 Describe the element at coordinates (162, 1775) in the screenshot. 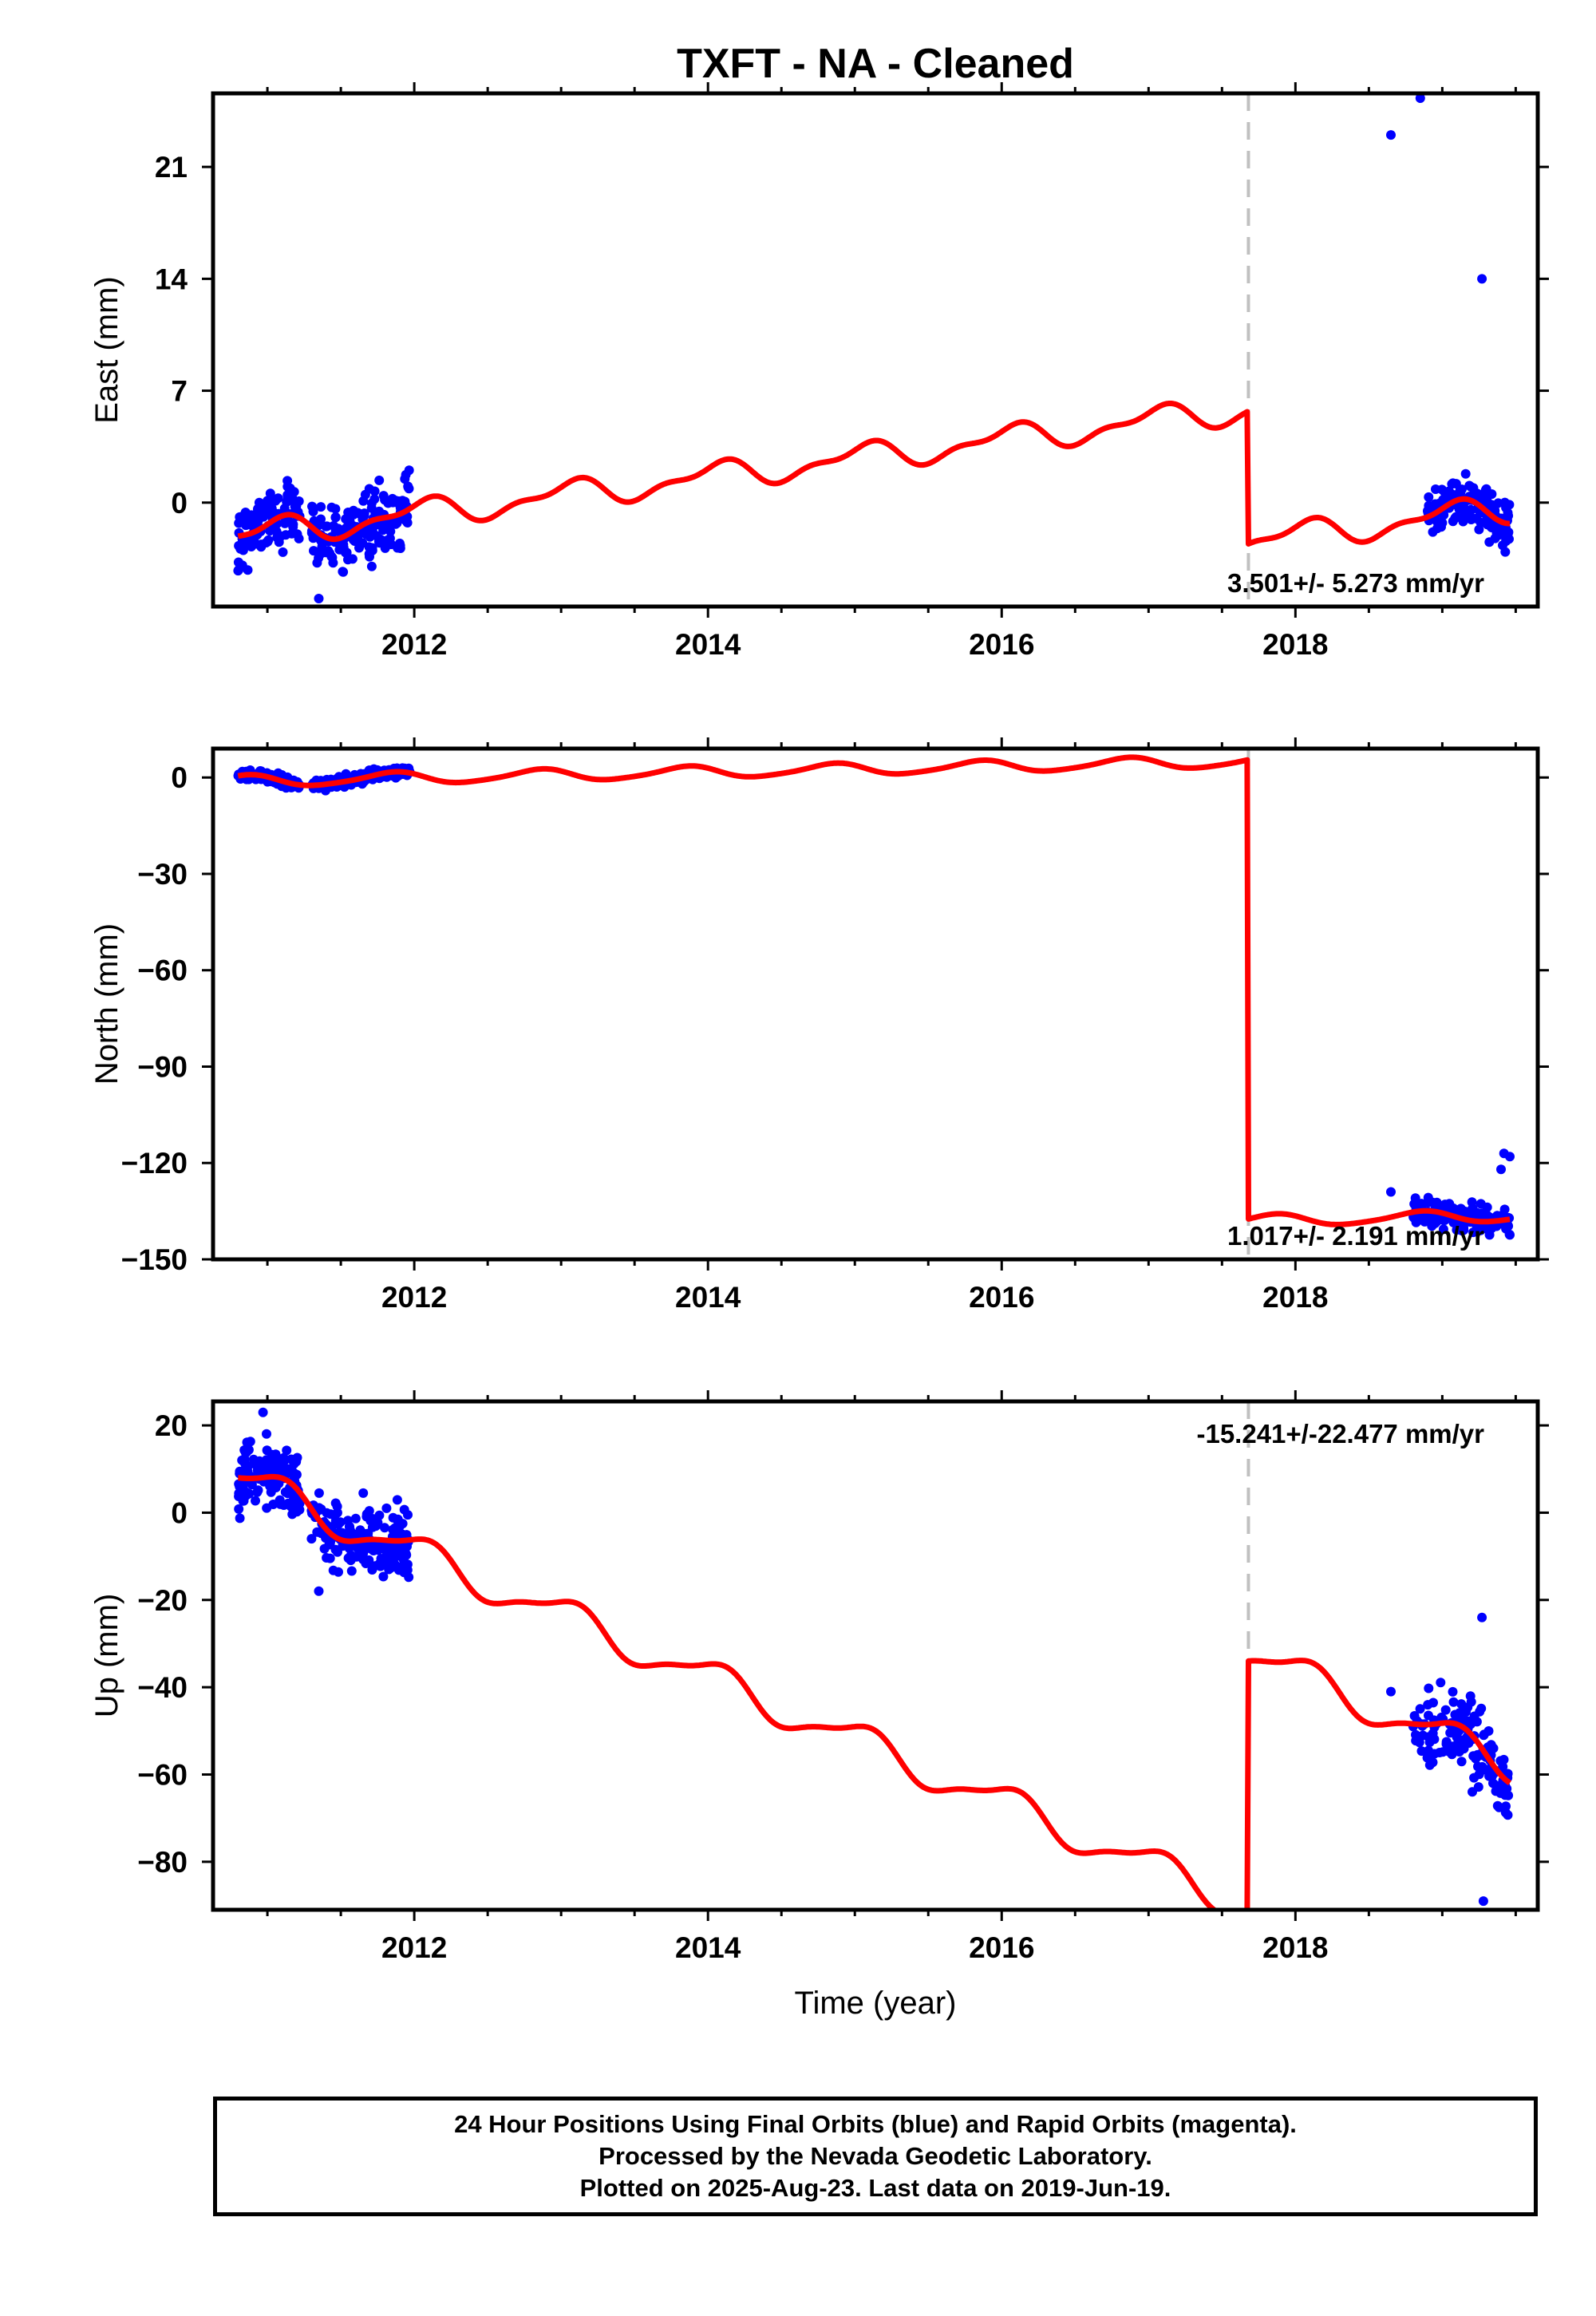

I see `y-tick-label-up-4: −60` at that location.